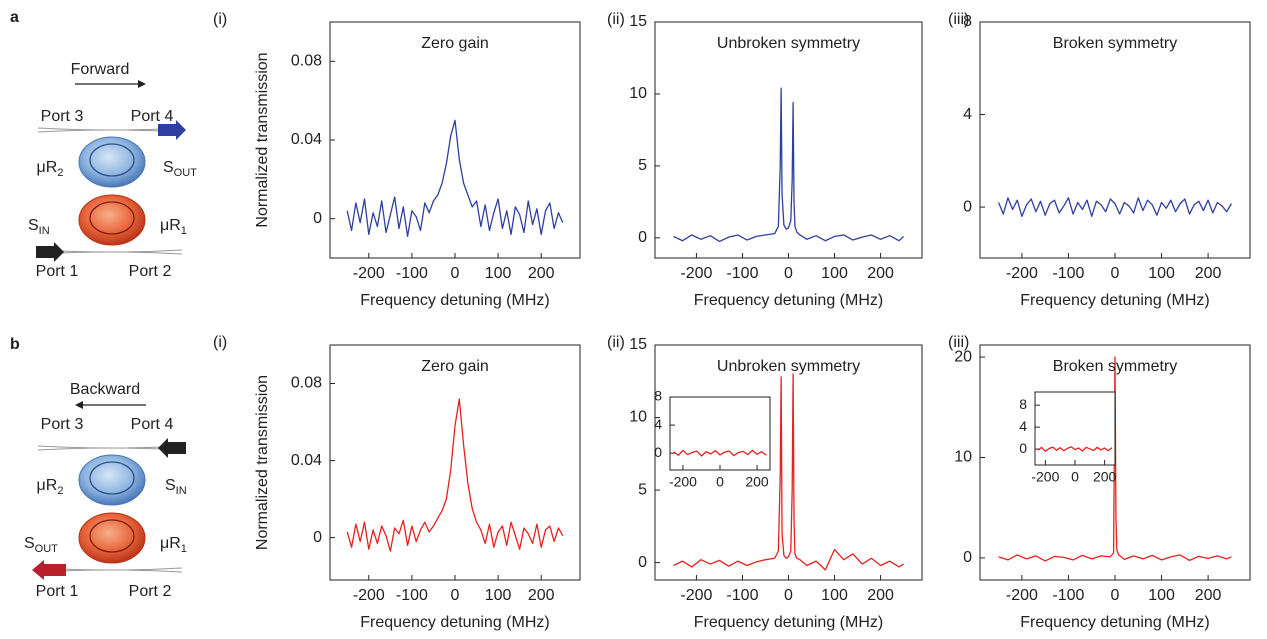 The width and height of the screenshot is (1267, 639). Describe the element at coordinates (62, 116) in the screenshot. I see `port-label: Port 3` at that location.